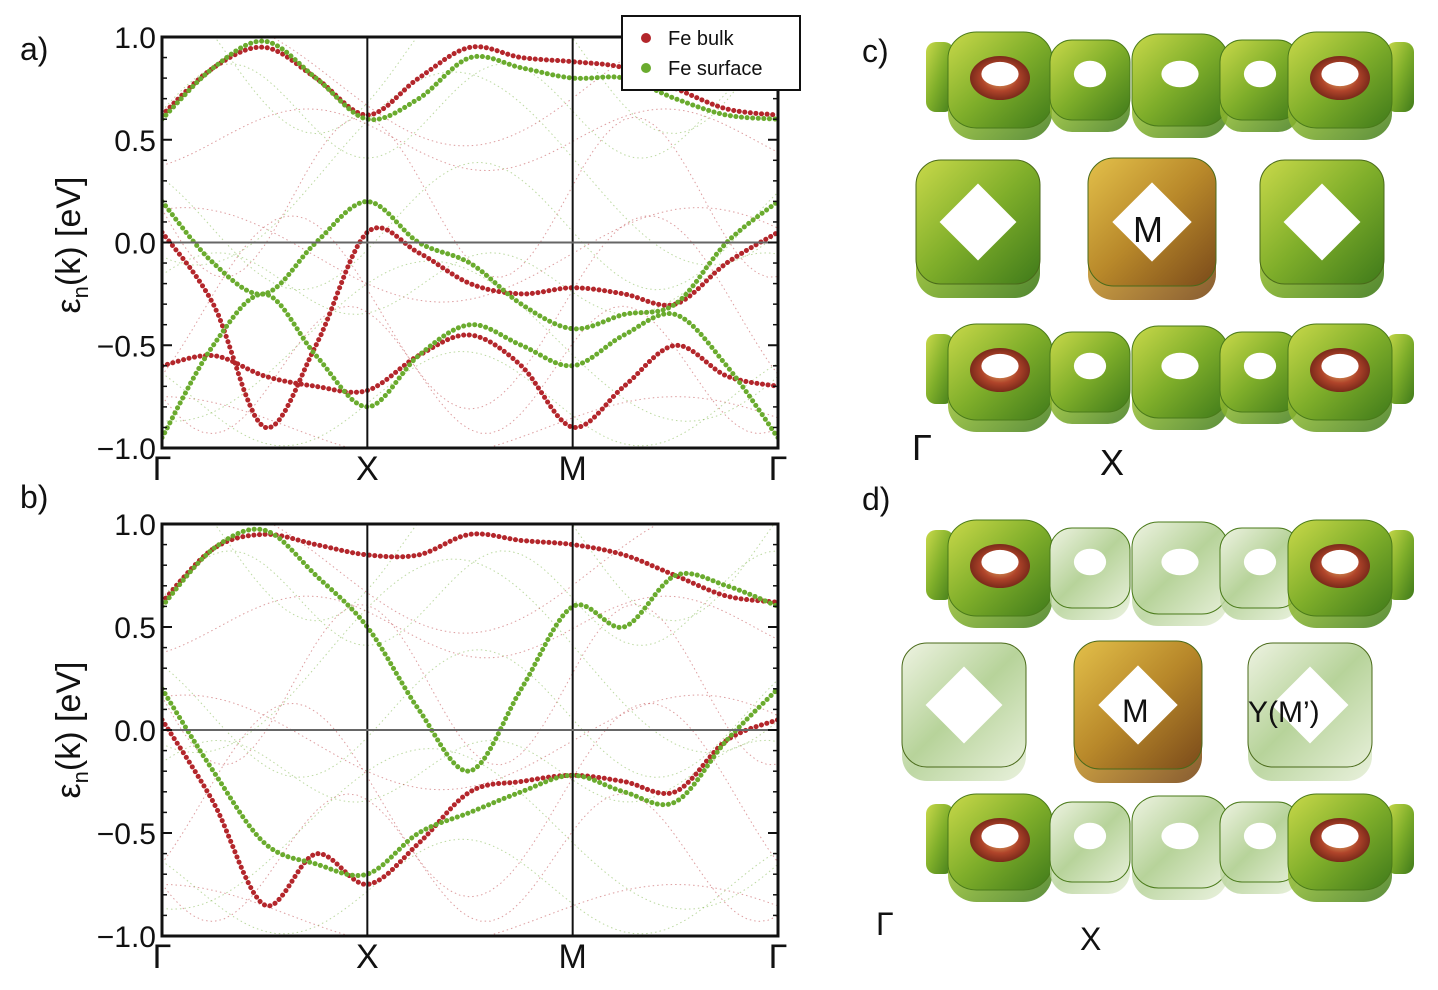 This screenshot has width=1438, height=990. What do you see at coordinates (1180, 85) in the screenshot?
I see `c-top-x-ring` at bounding box center [1180, 85].